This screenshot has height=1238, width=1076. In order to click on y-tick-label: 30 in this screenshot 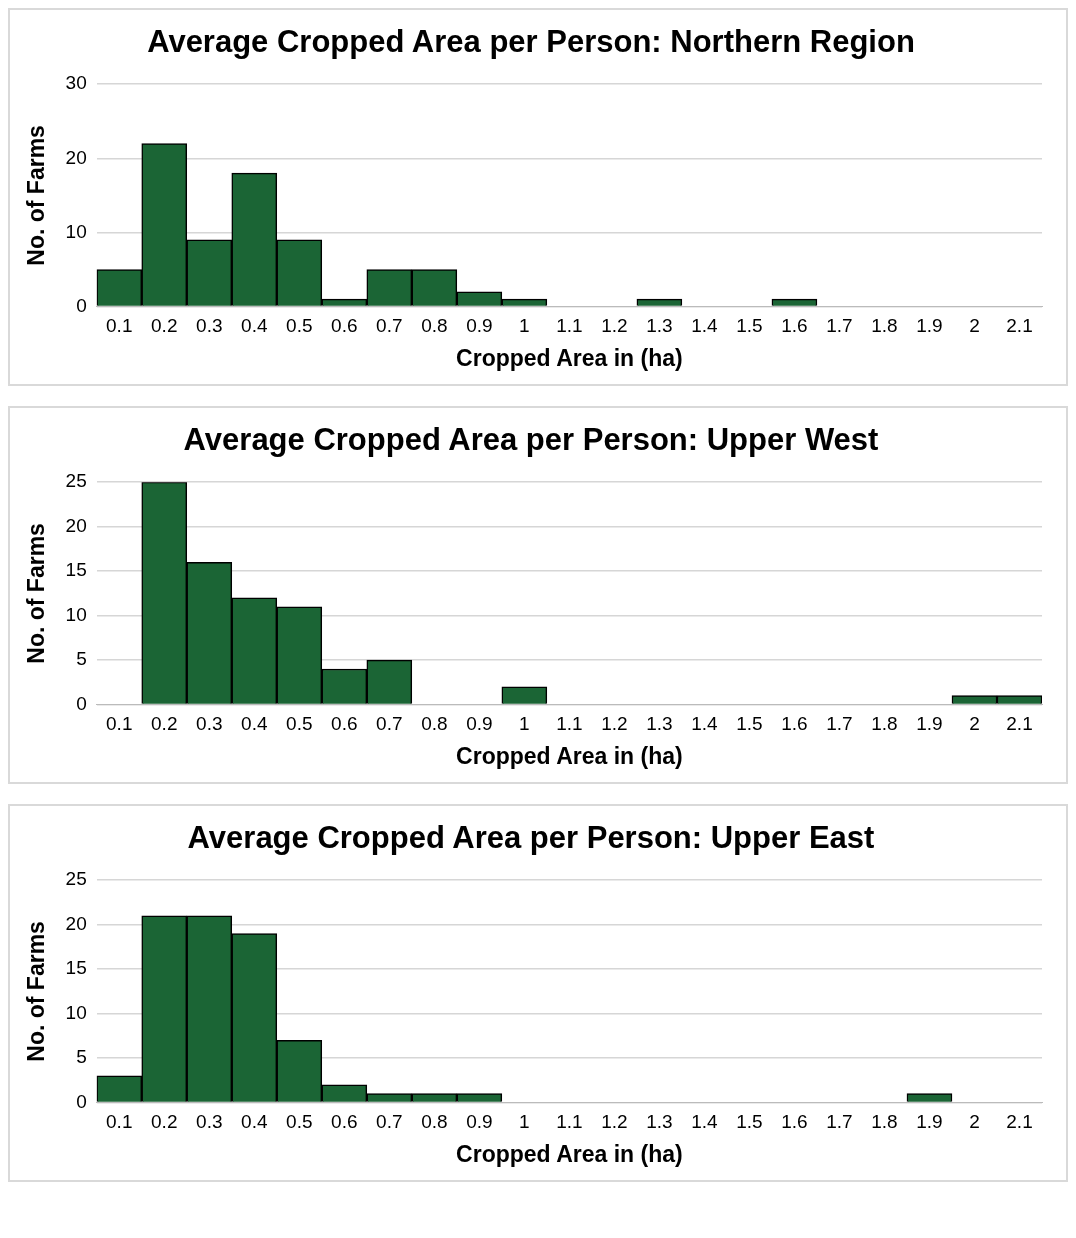, I will do `click(76, 83)`.